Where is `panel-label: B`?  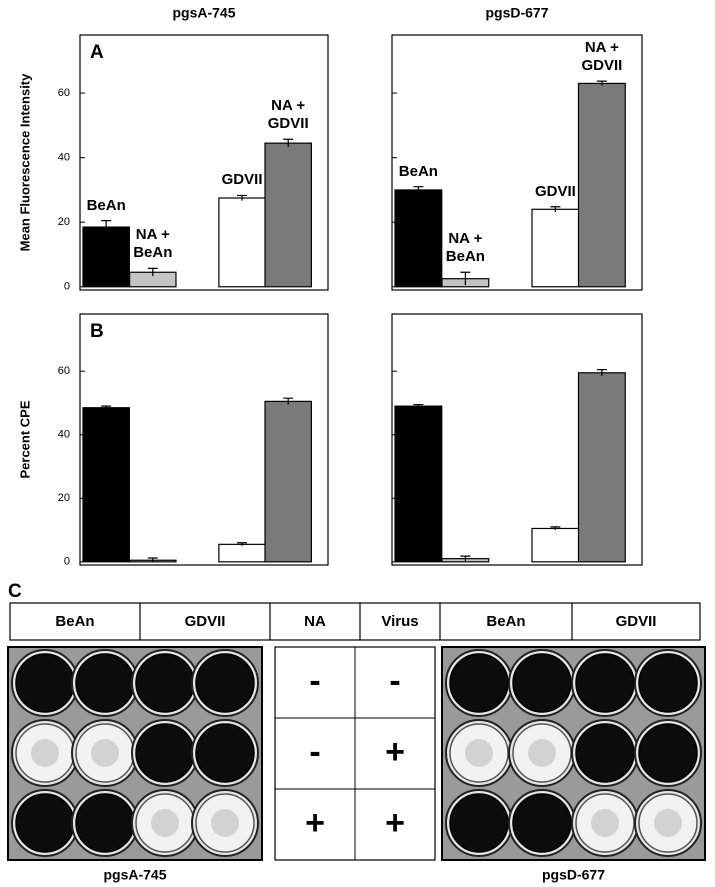 panel-label: B is located at coordinates (97, 331).